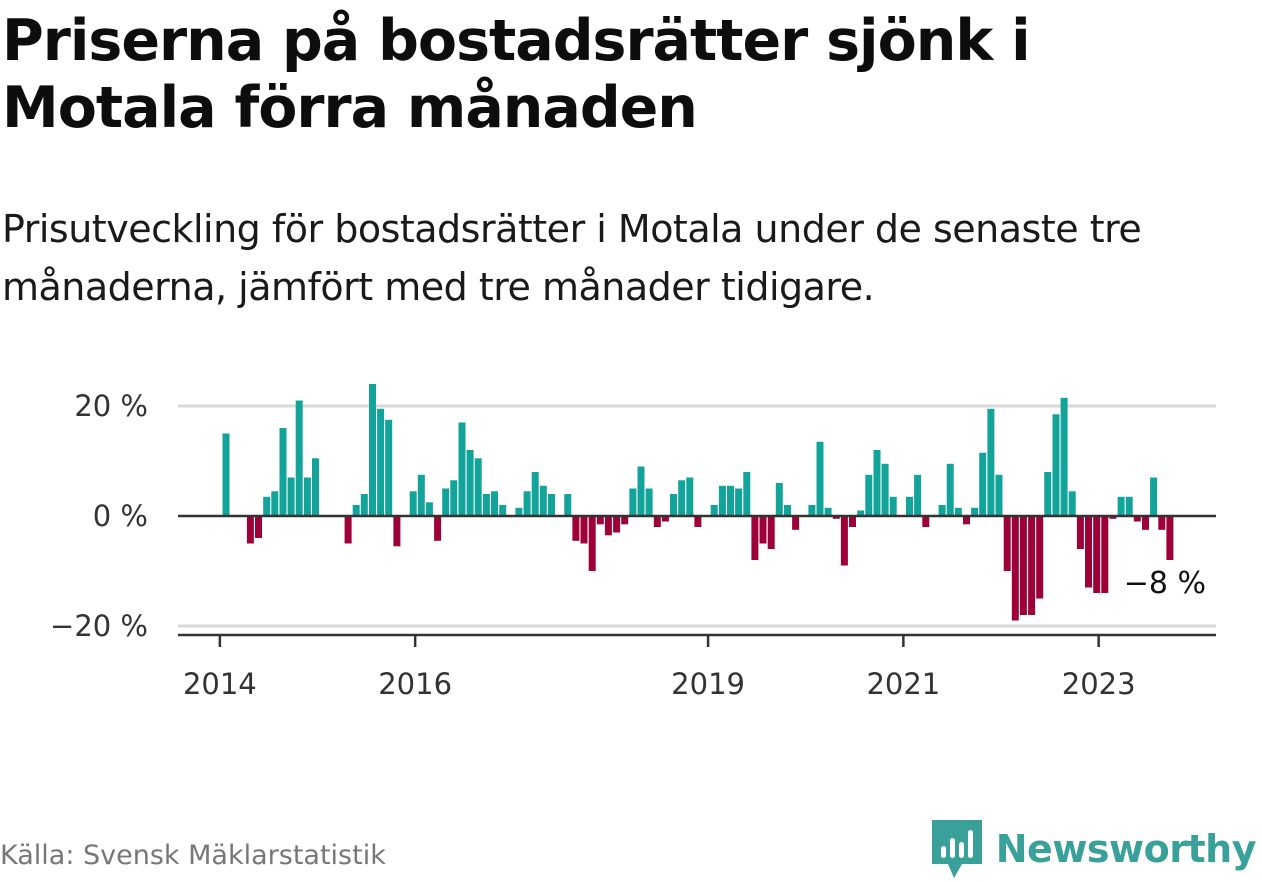 This screenshot has width=1262, height=882. I want to click on brand-name: Newsworthy, so click(1126, 849).